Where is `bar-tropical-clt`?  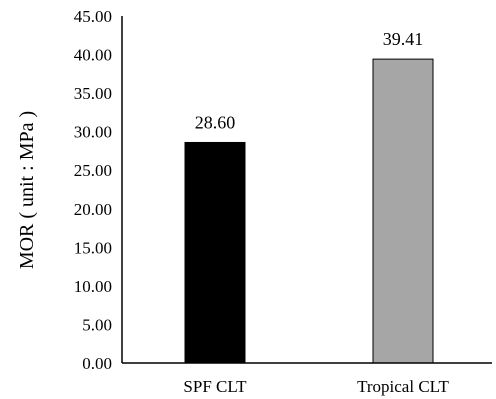
bar-tropical-clt is located at coordinates (403, 211).